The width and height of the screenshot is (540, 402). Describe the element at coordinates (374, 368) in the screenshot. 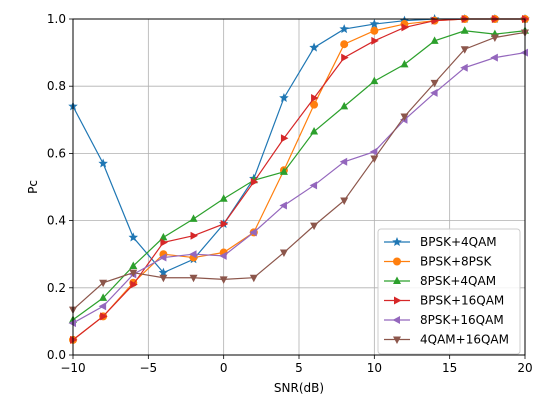

I see `x-tick-label: 10` at that location.